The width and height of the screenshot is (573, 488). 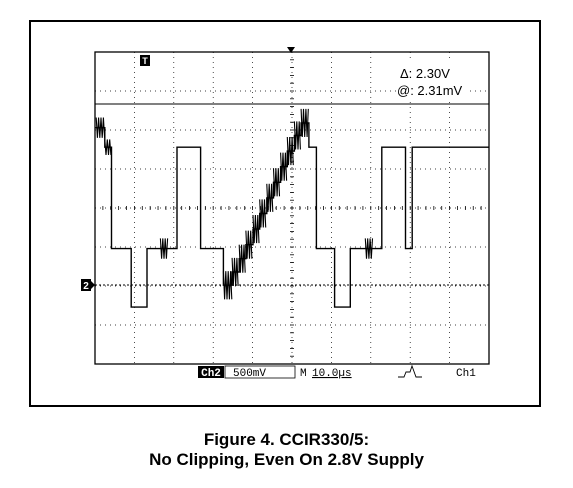 What do you see at coordinates (291, 50) in the screenshot?
I see `trigger-position-marker` at bounding box center [291, 50].